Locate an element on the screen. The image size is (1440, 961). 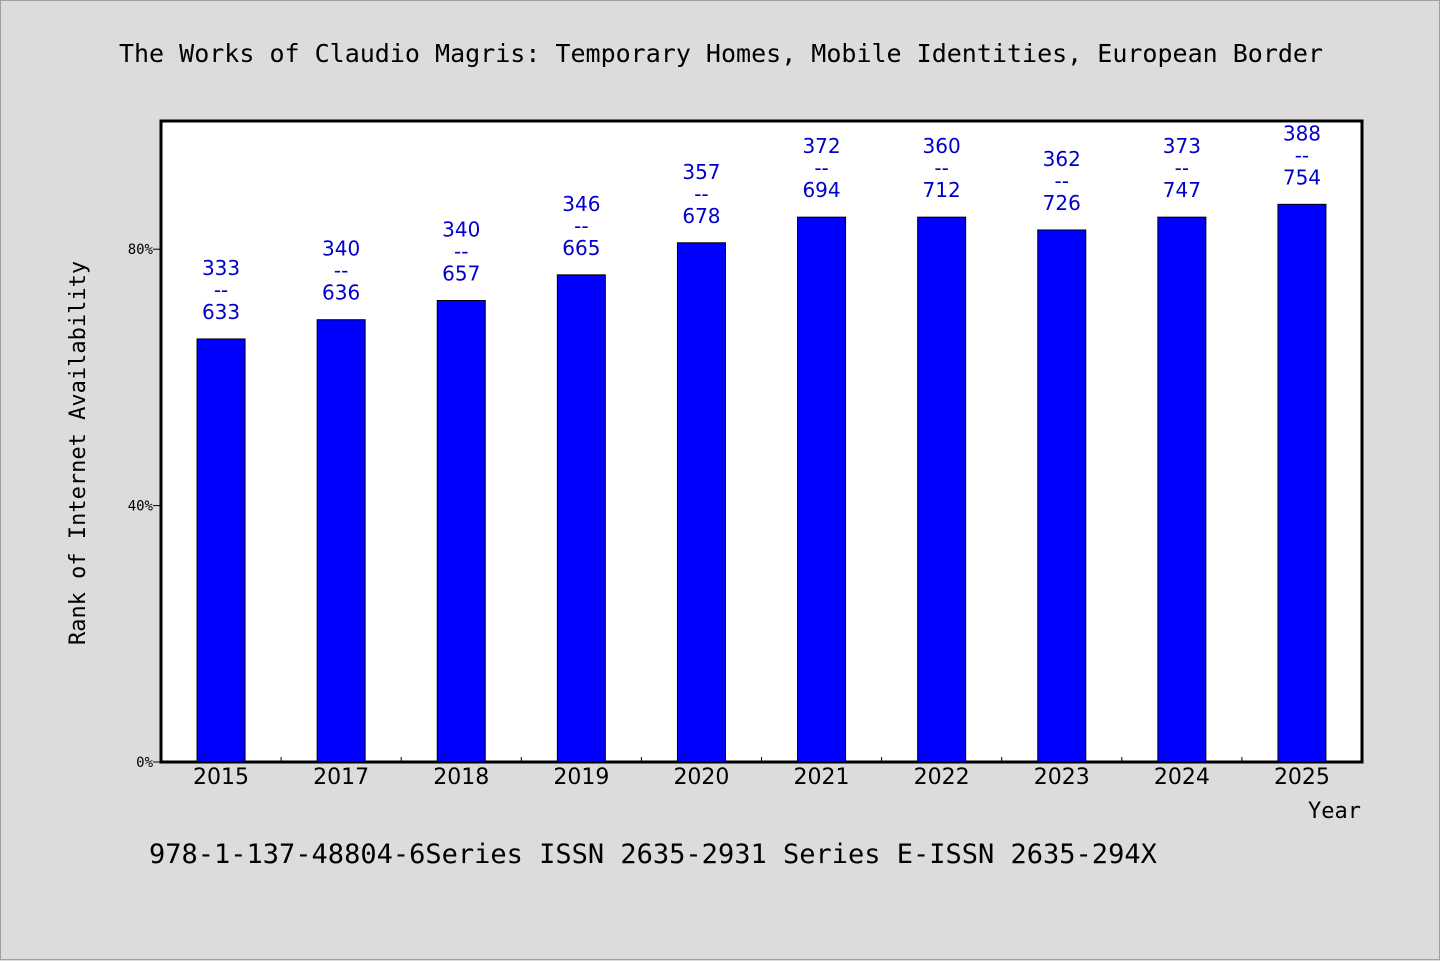
data-label-2025-line-2: -- is located at coordinates (1302, 155).